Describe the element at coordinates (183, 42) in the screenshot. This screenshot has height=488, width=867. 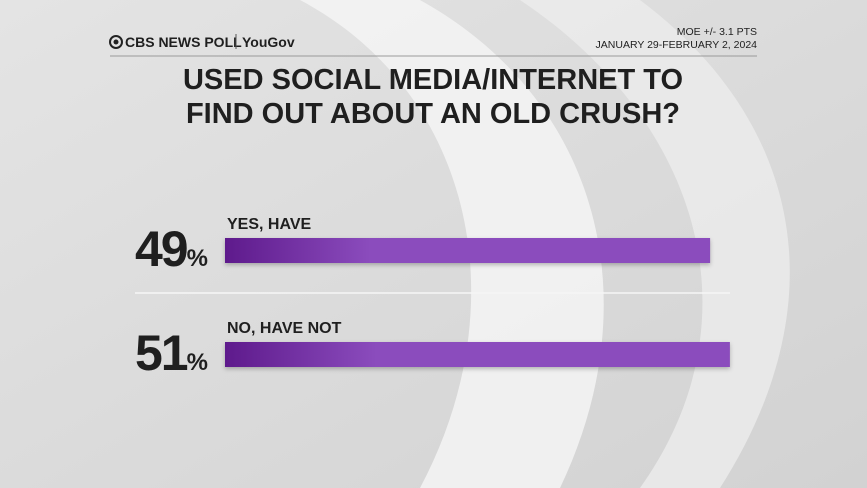
I see `brand: CBS NEWS POLL` at that location.